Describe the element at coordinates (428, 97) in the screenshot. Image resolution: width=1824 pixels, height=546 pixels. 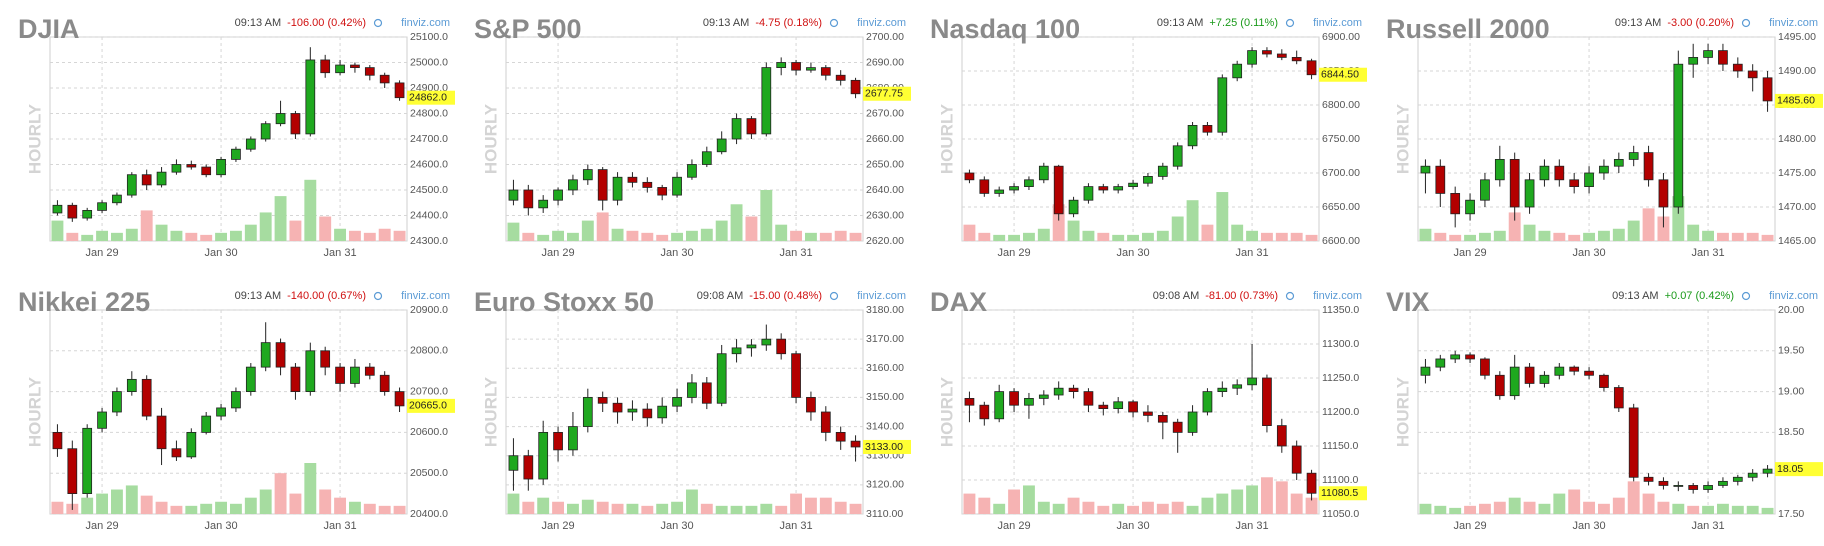
I see `last-price-label: 24862.0` at that location.